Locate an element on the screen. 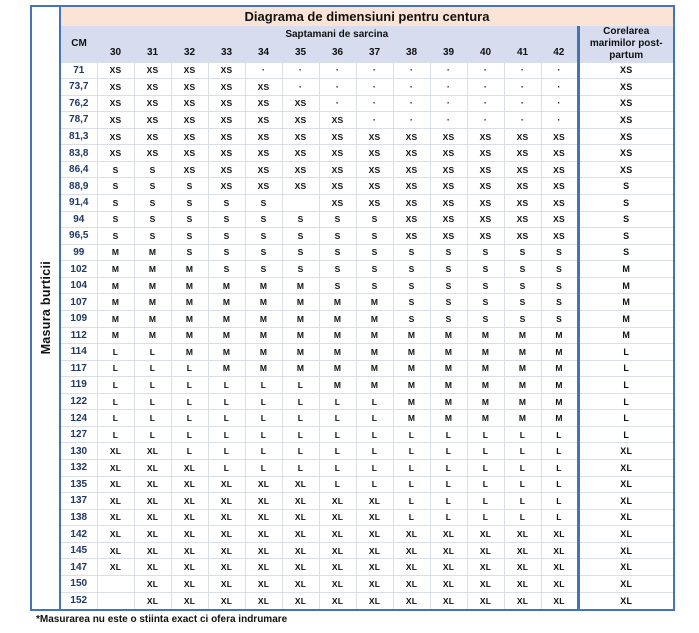 The height and width of the screenshot is (633, 699). size-cell is located at coordinates (115, 600).